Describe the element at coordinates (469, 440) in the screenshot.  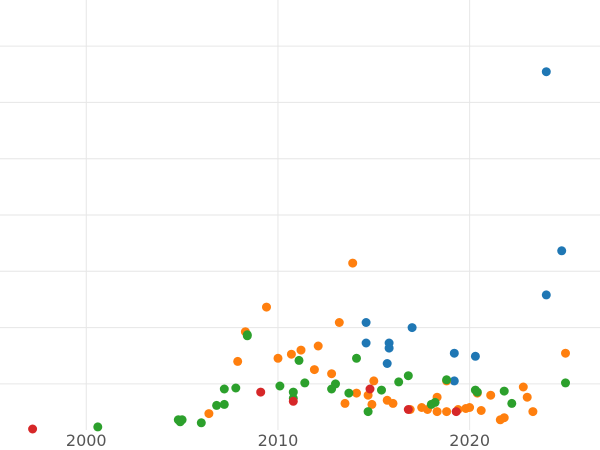
I see `x-tick-label-2: 2020` at that location.